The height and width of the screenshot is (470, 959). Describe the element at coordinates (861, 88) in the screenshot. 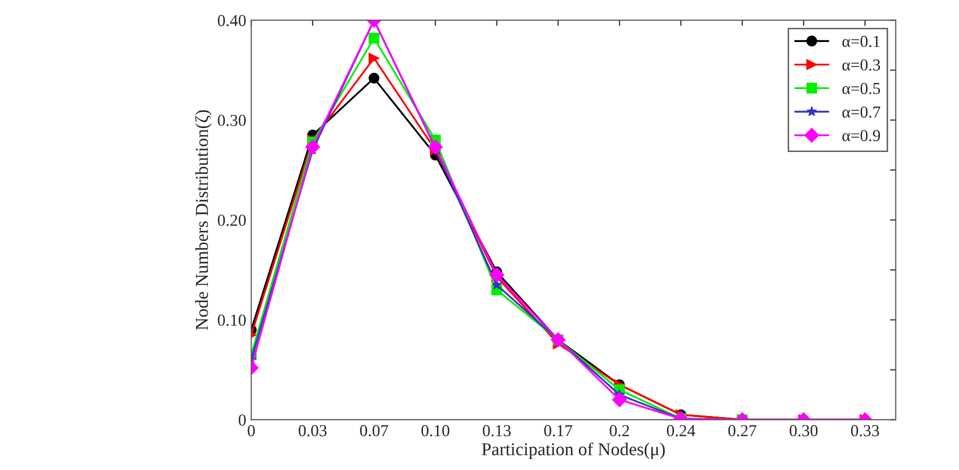

I see `legend-label: α=0.5` at that location.